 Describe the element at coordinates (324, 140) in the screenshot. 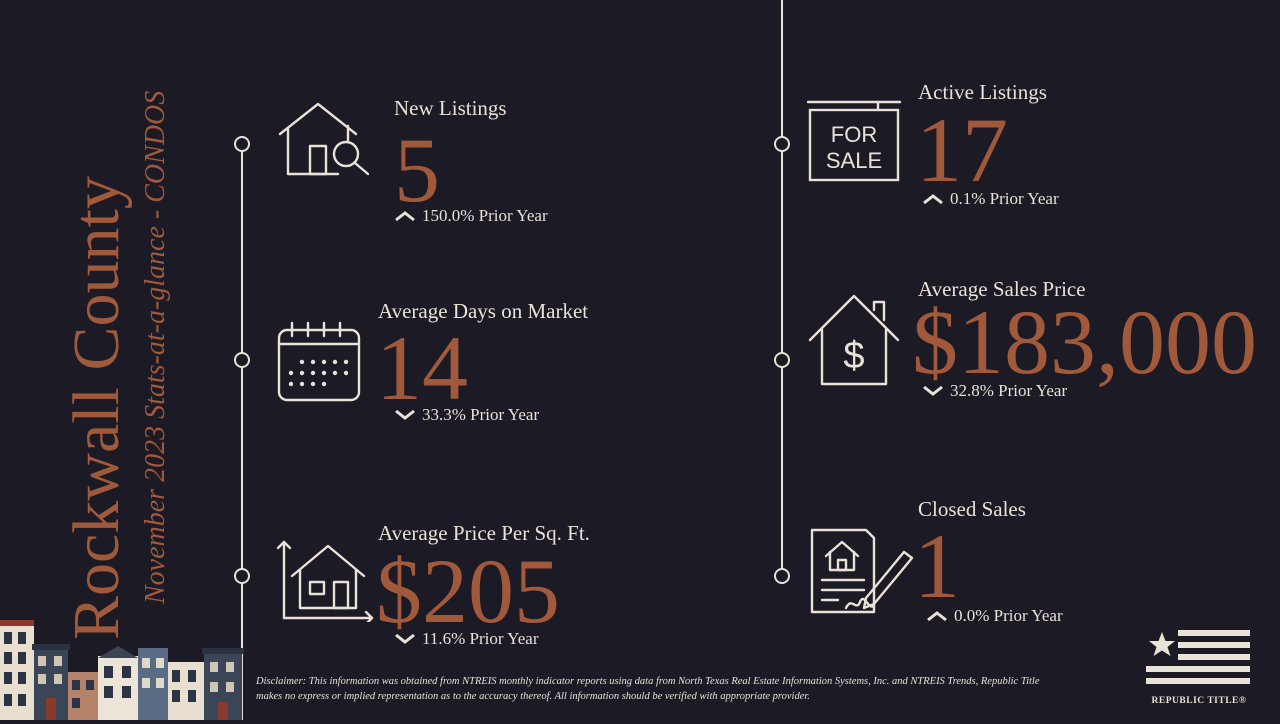

I see `house-search-icon` at that location.